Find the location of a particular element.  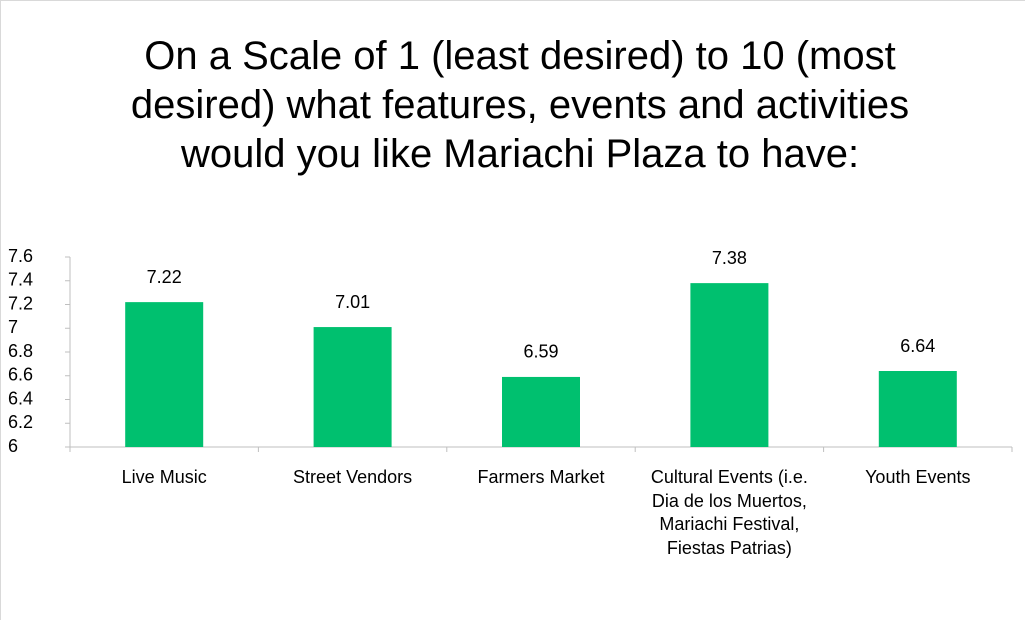

y-tick-label: 6.4 is located at coordinates (20, 398).